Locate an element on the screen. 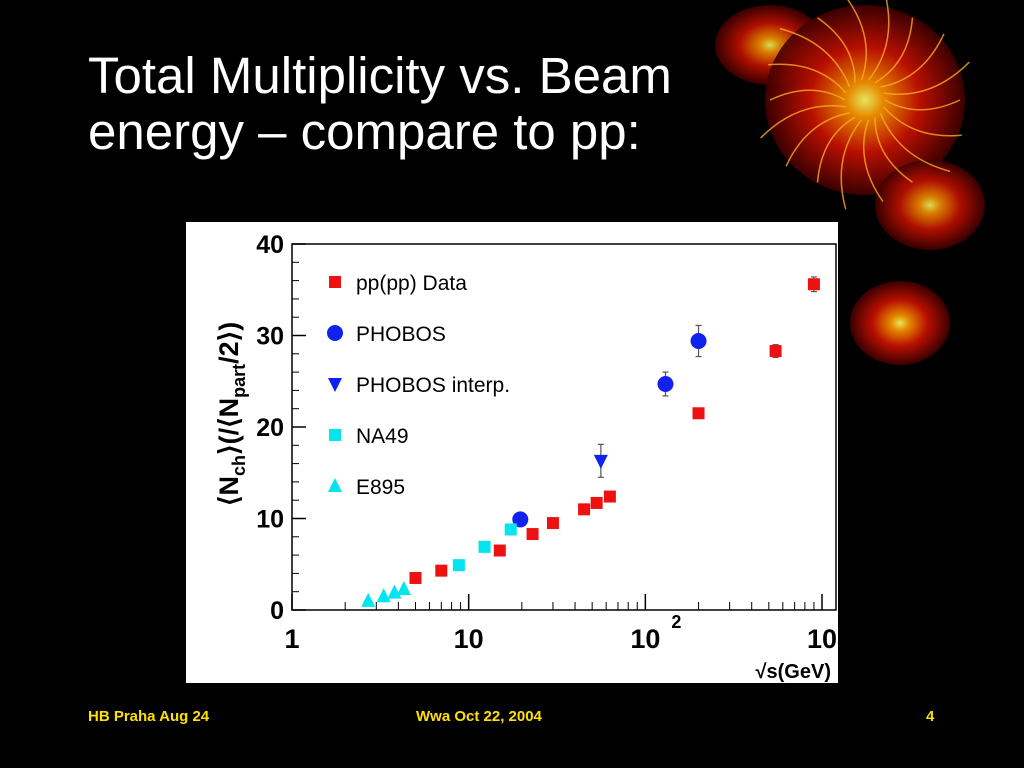 This screenshot has height=768, width=1024. orb-bottom is located at coordinates (900, 323).